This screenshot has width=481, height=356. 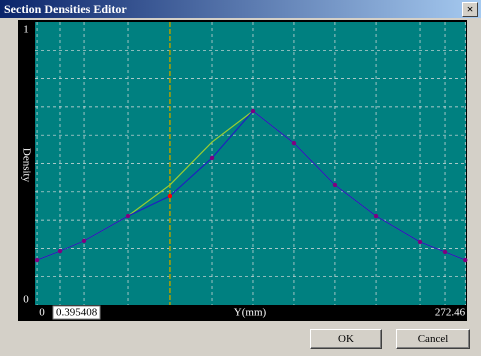 I want to click on window-title: Section Densities Editor, so click(x=65, y=9).